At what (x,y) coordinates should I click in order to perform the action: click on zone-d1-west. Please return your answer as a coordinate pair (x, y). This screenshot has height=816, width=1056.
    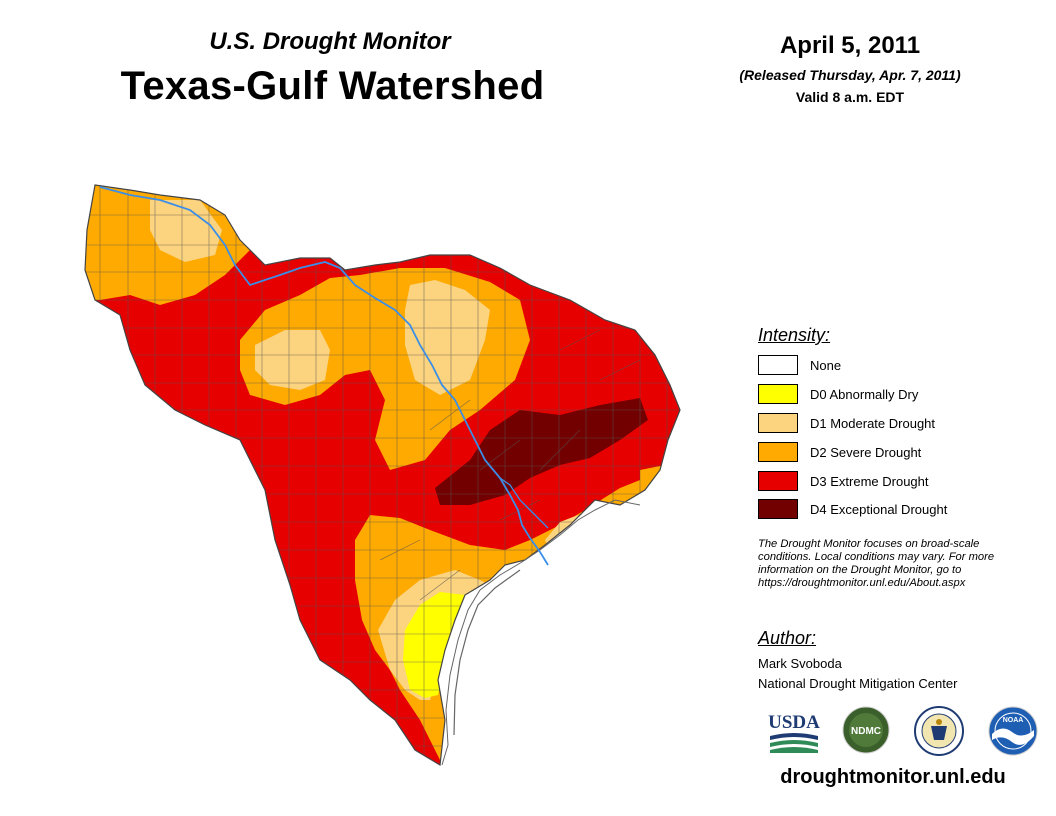
    Looking at the image, I should click on (292, 360).